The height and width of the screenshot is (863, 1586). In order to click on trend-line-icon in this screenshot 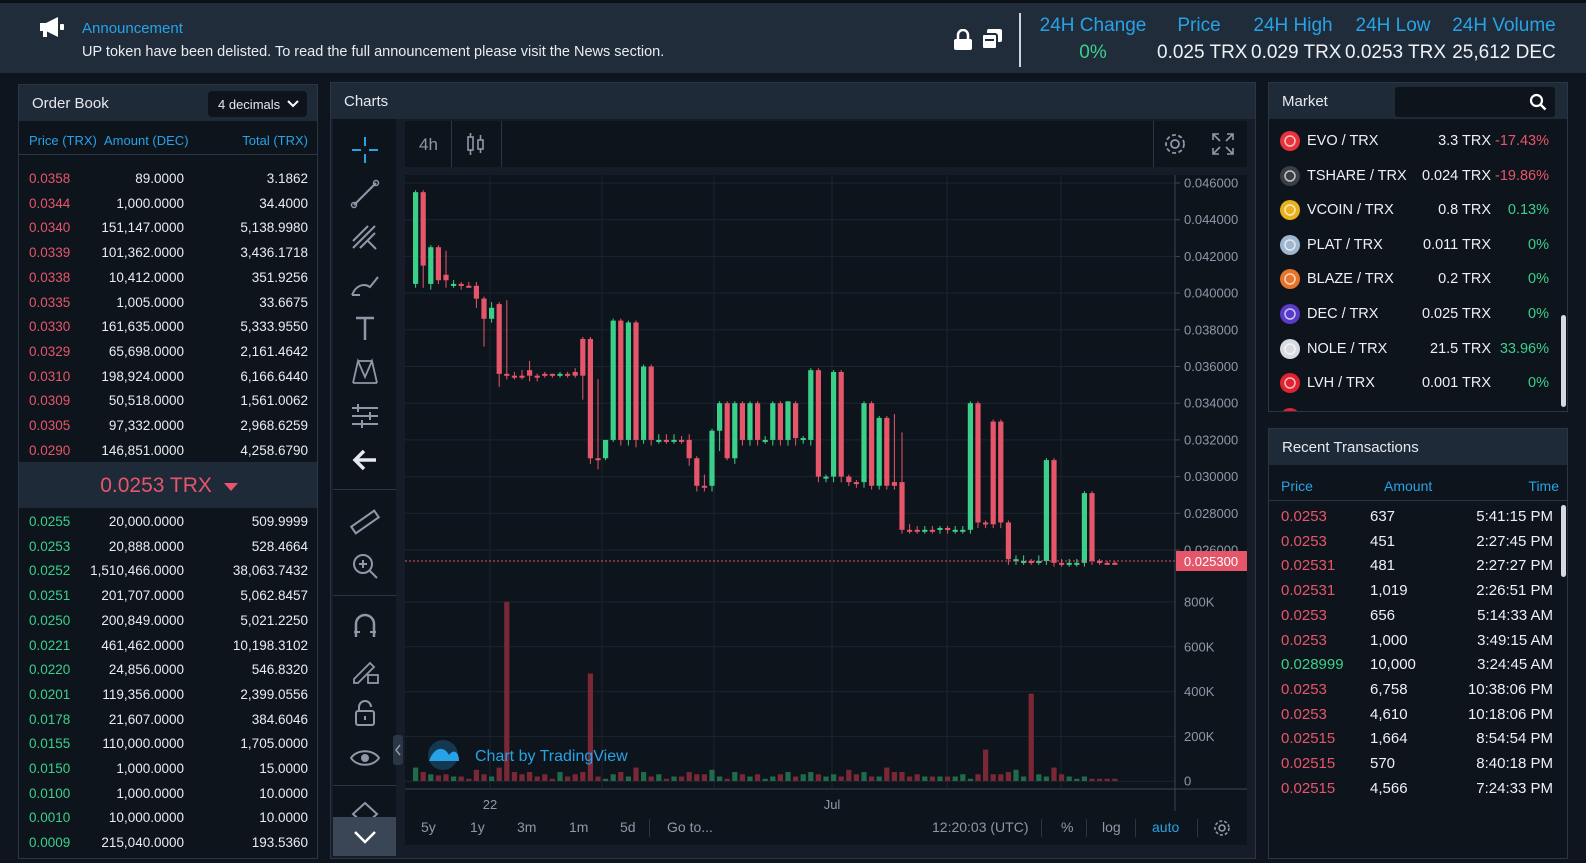, I will do `click(365, 194)`.